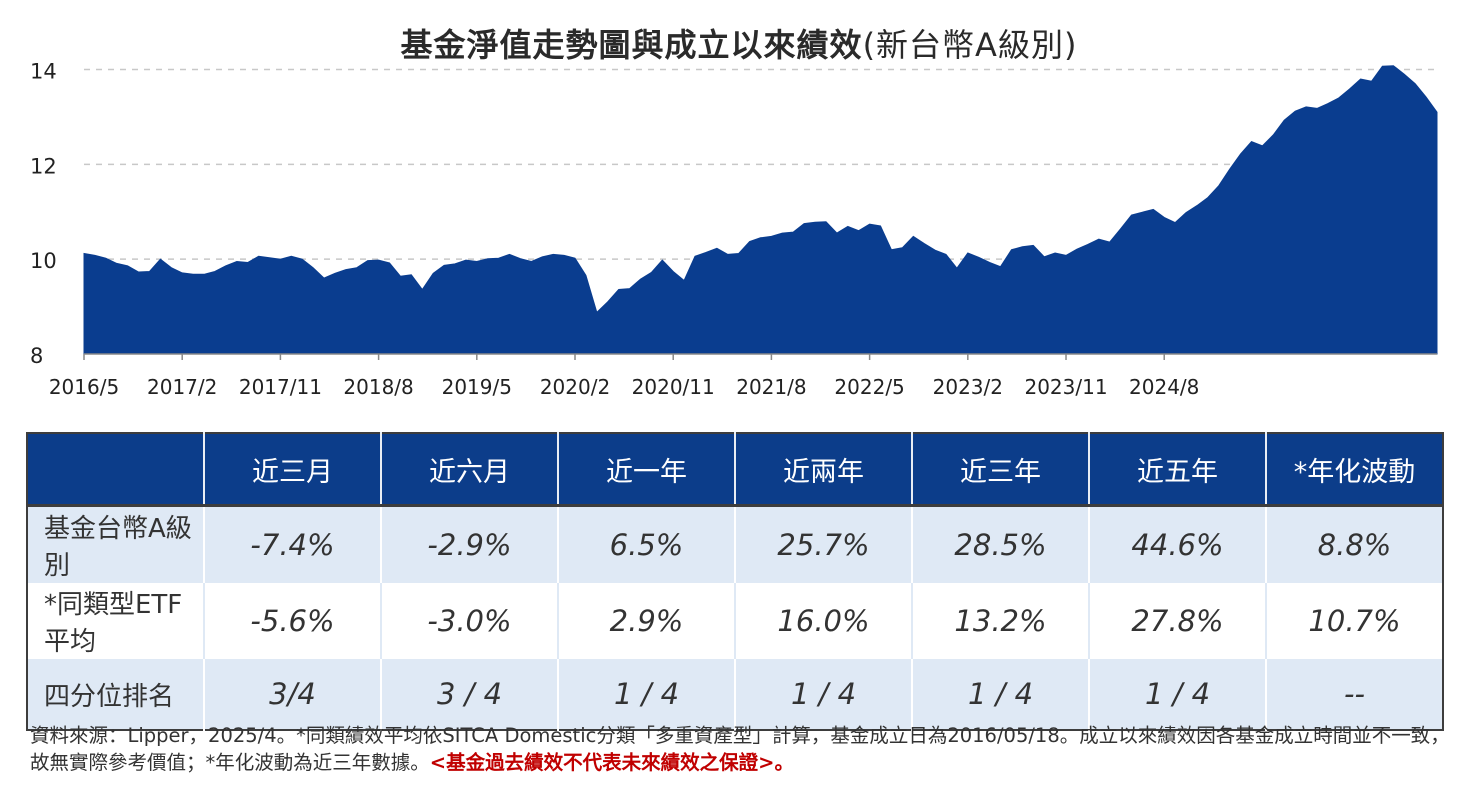 The width and height of the screenshot is (1478, 787). I want to click on table-cell: -2.9%, so click(469, 544).